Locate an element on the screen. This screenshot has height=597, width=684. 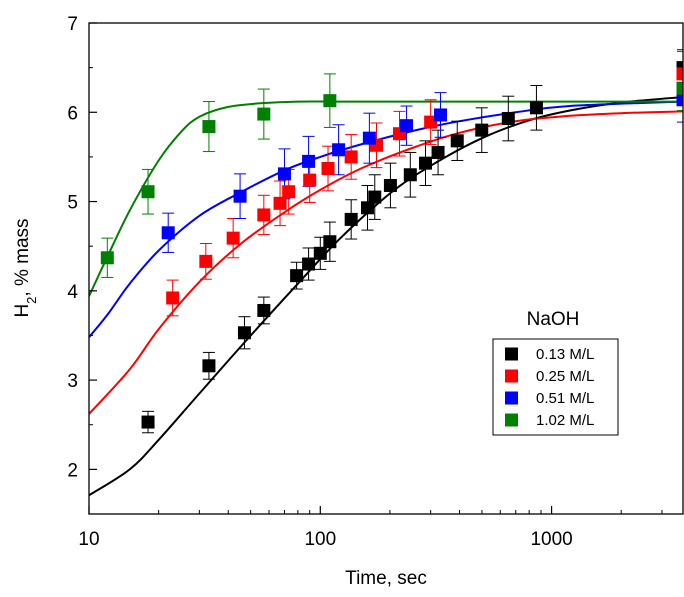
legend-label: 0.13 M/L is located at coordinates (565, 354).